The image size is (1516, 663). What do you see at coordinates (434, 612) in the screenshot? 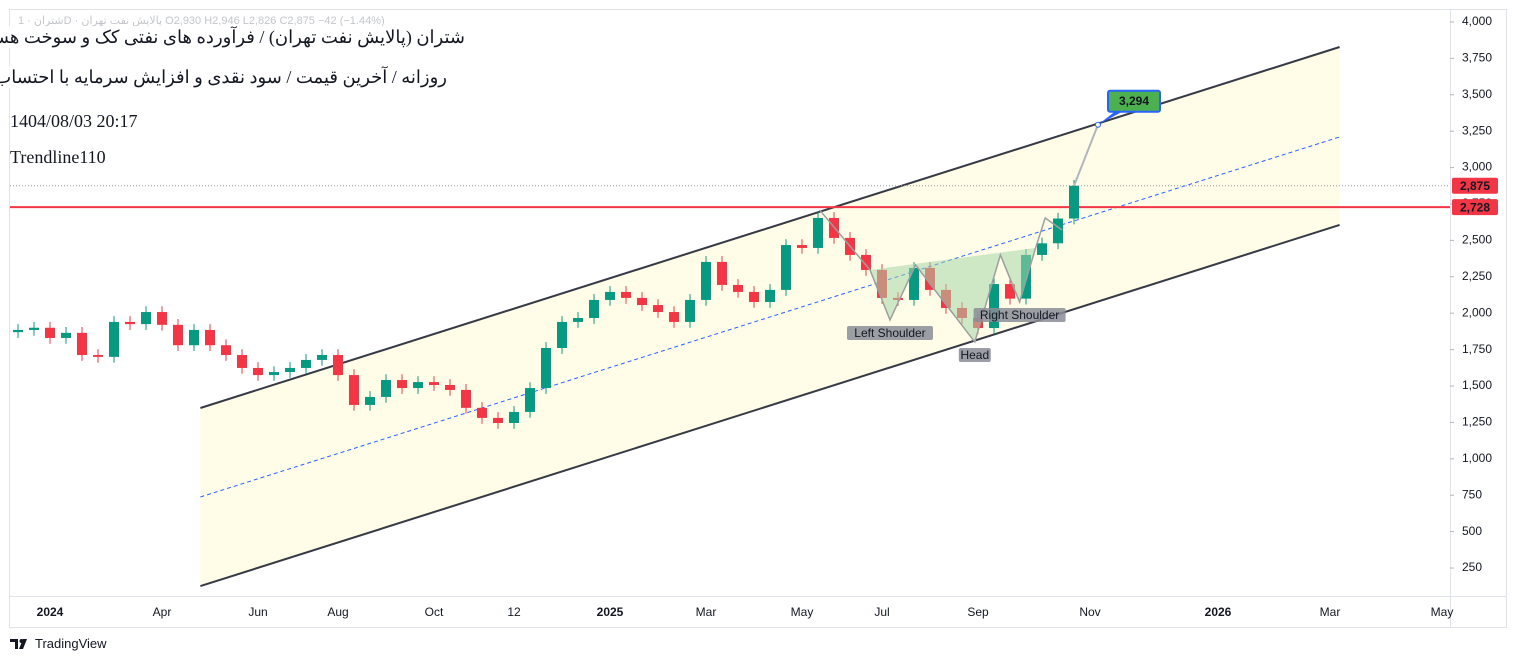
I see `x-tick-label: Oct` at bounding box center [434, 612].